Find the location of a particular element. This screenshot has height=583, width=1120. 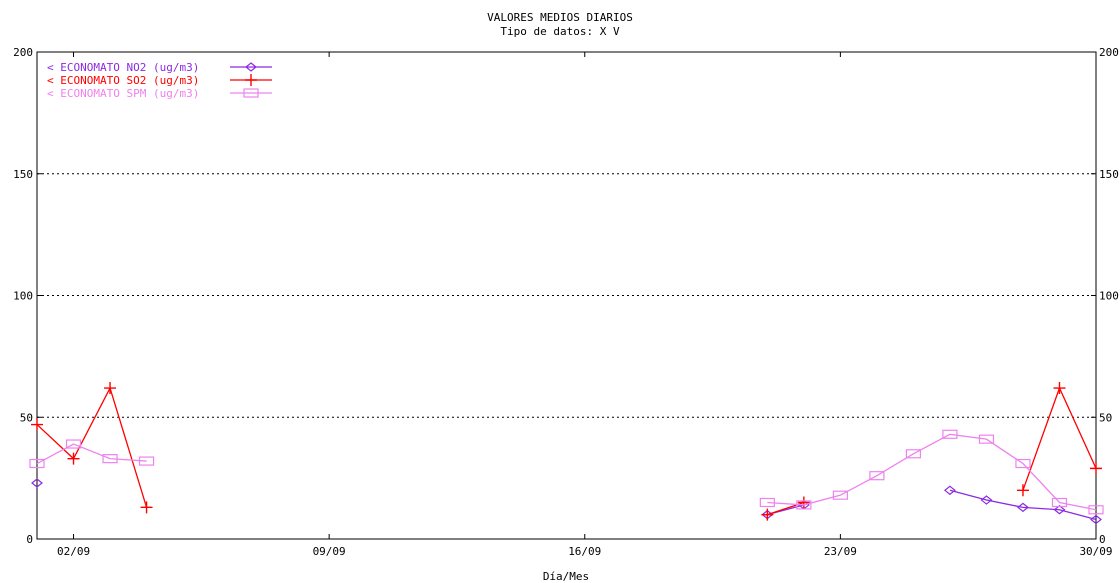

y-tick-label-left: 100 is located at coordinates (23, 296).